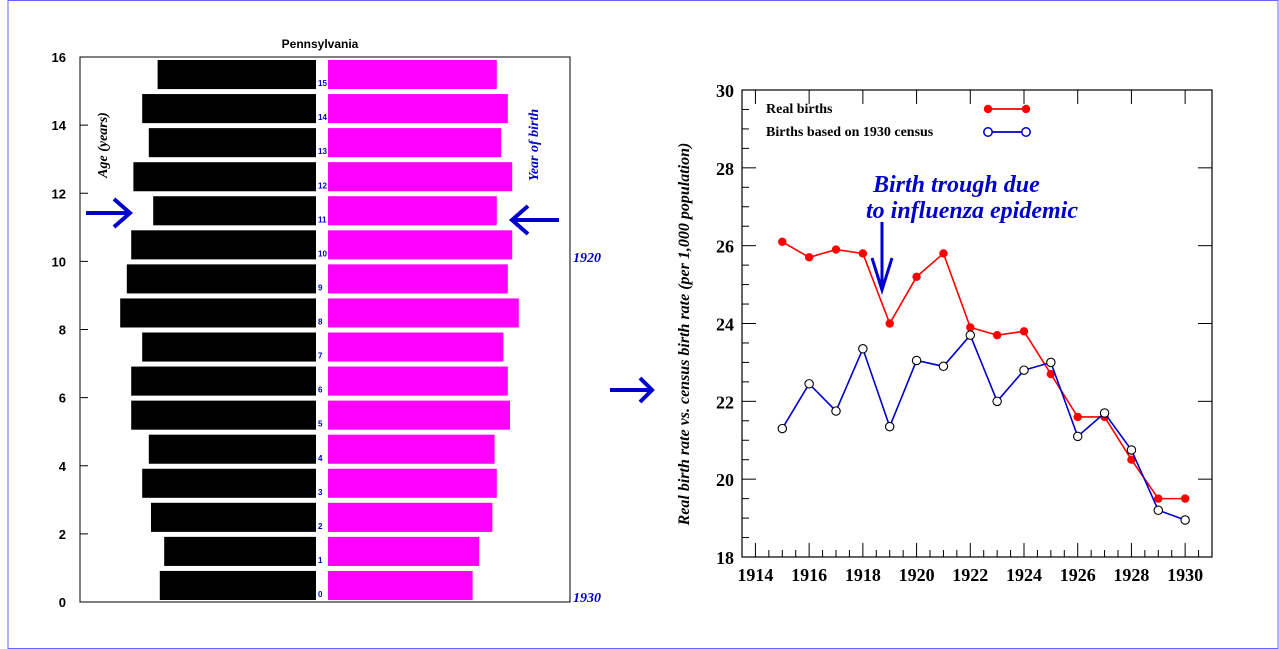 The height and width of the screenshot is (649, 1279). What do you see at coordinates (322, 151) in the screenshot?
I see `pyramid-age-label: 13` at bounding box center [322, 151].